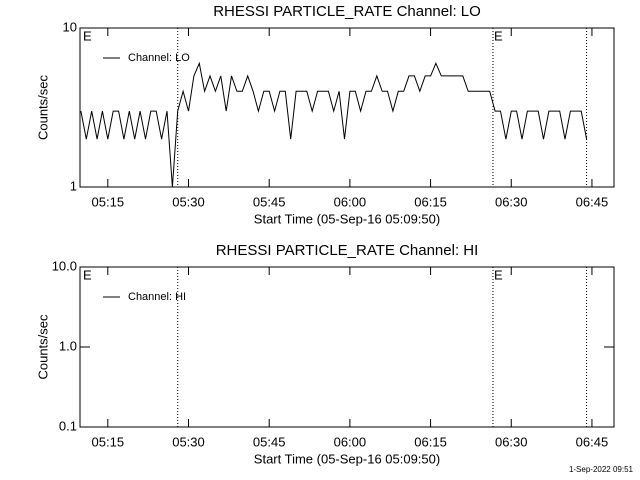  Describe the element at coordinates (68, 345) in the screenshot. I see `y-tick-label: 1.0` at that location.